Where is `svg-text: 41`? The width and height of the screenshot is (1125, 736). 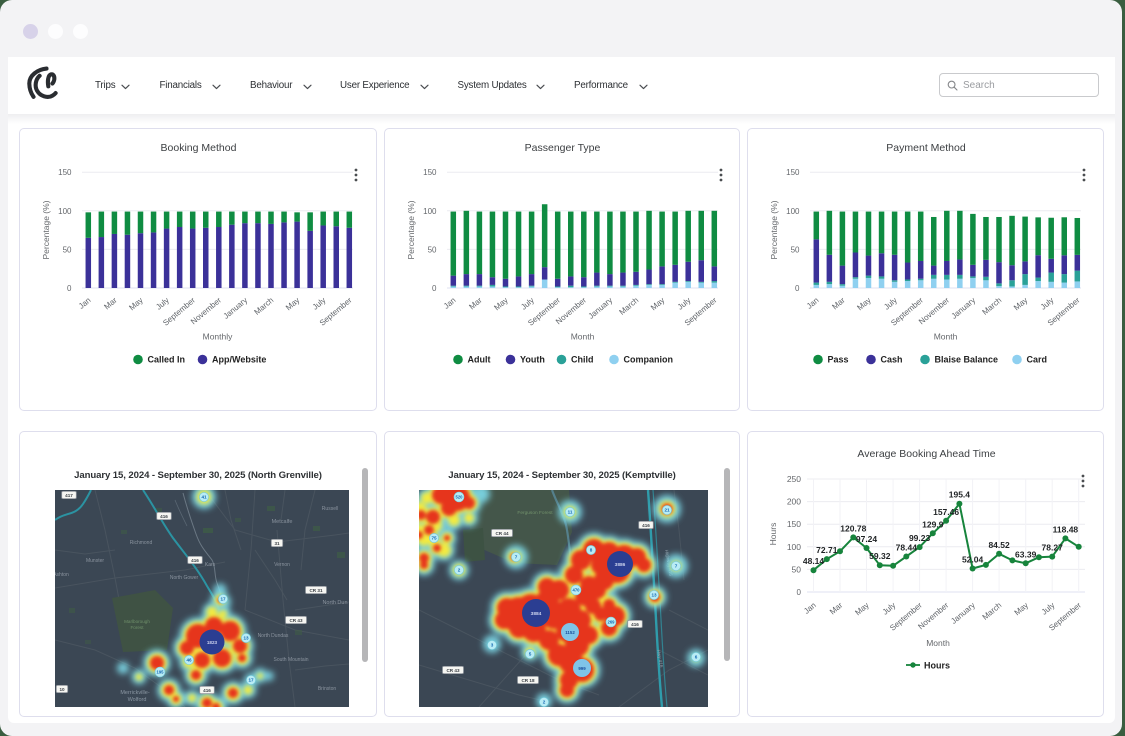
svg-text: 41 is located at coordinates (204, 497).